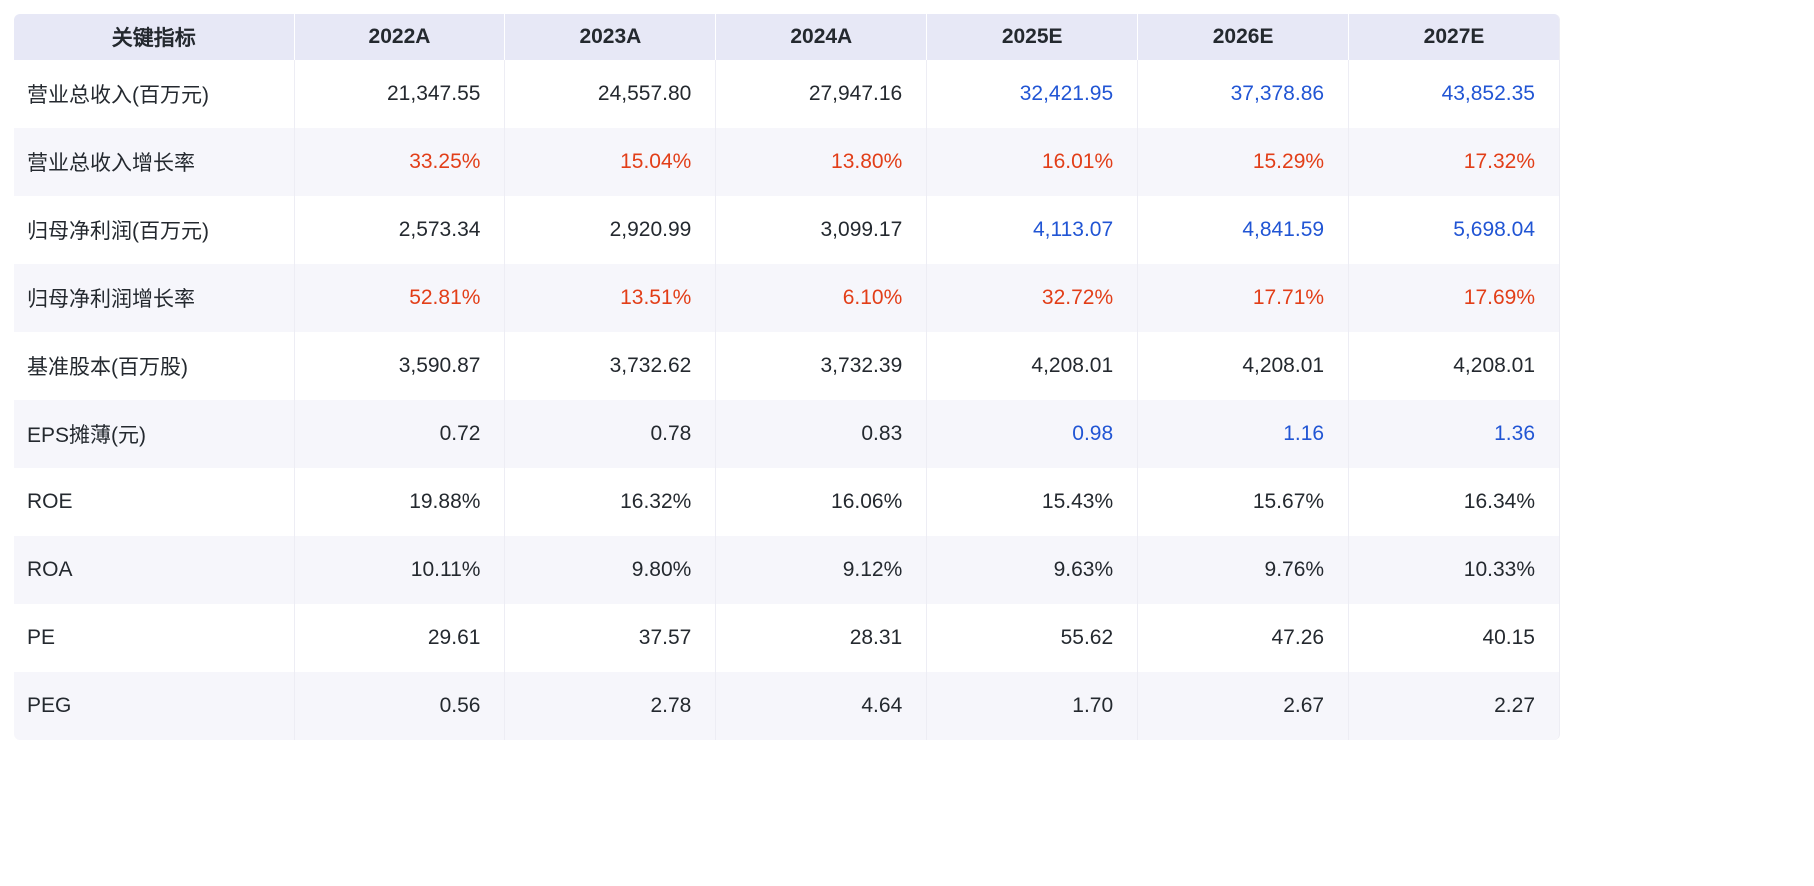 The height and width of the screenshot is (886, 1814). What do you see at coordinates (611, 638) in the screenshot?
I see `cell-value: 37.57` at bounding box center [611, 638].